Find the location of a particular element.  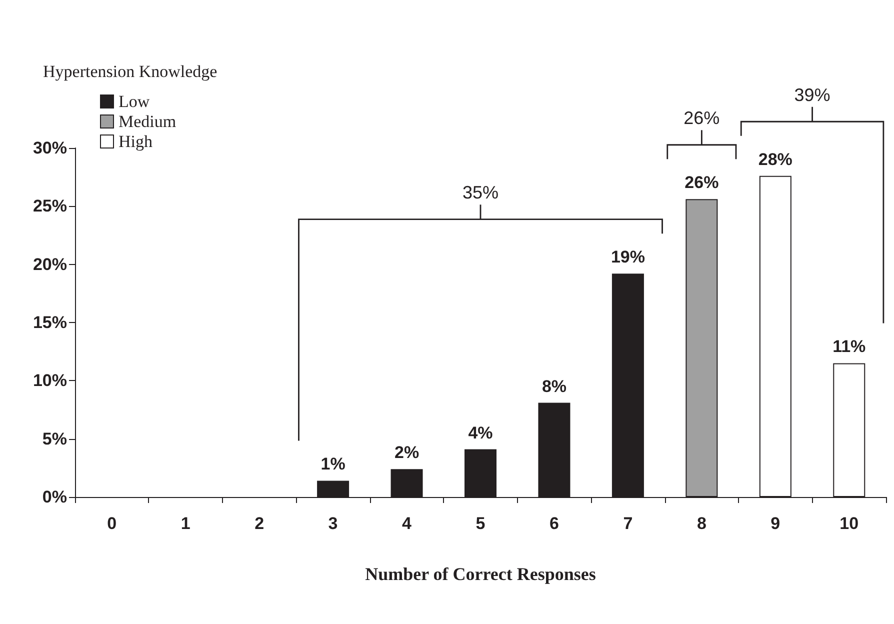

annotation: 35% is located at coordinates (480, 192).